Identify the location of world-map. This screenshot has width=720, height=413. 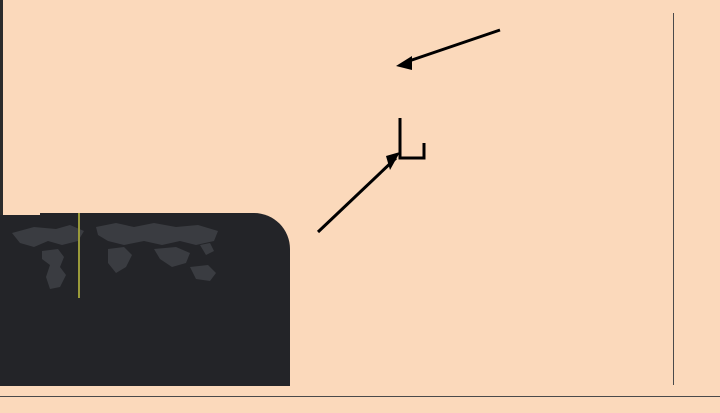
(145, 255).